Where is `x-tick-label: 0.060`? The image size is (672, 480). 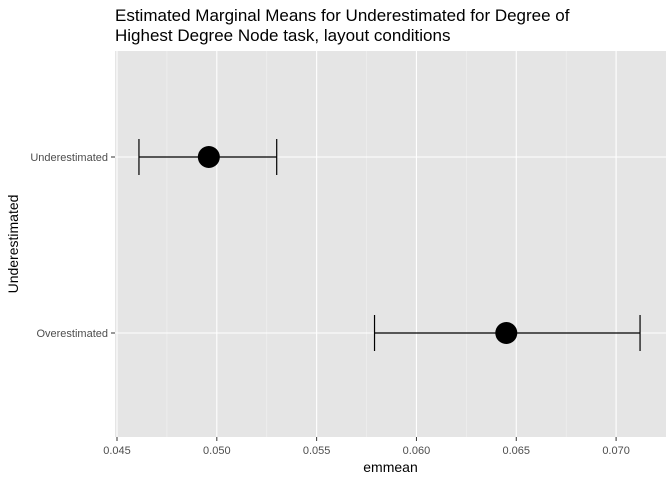 x-tick-label: 0.060 is located at coordinates (417, 451).